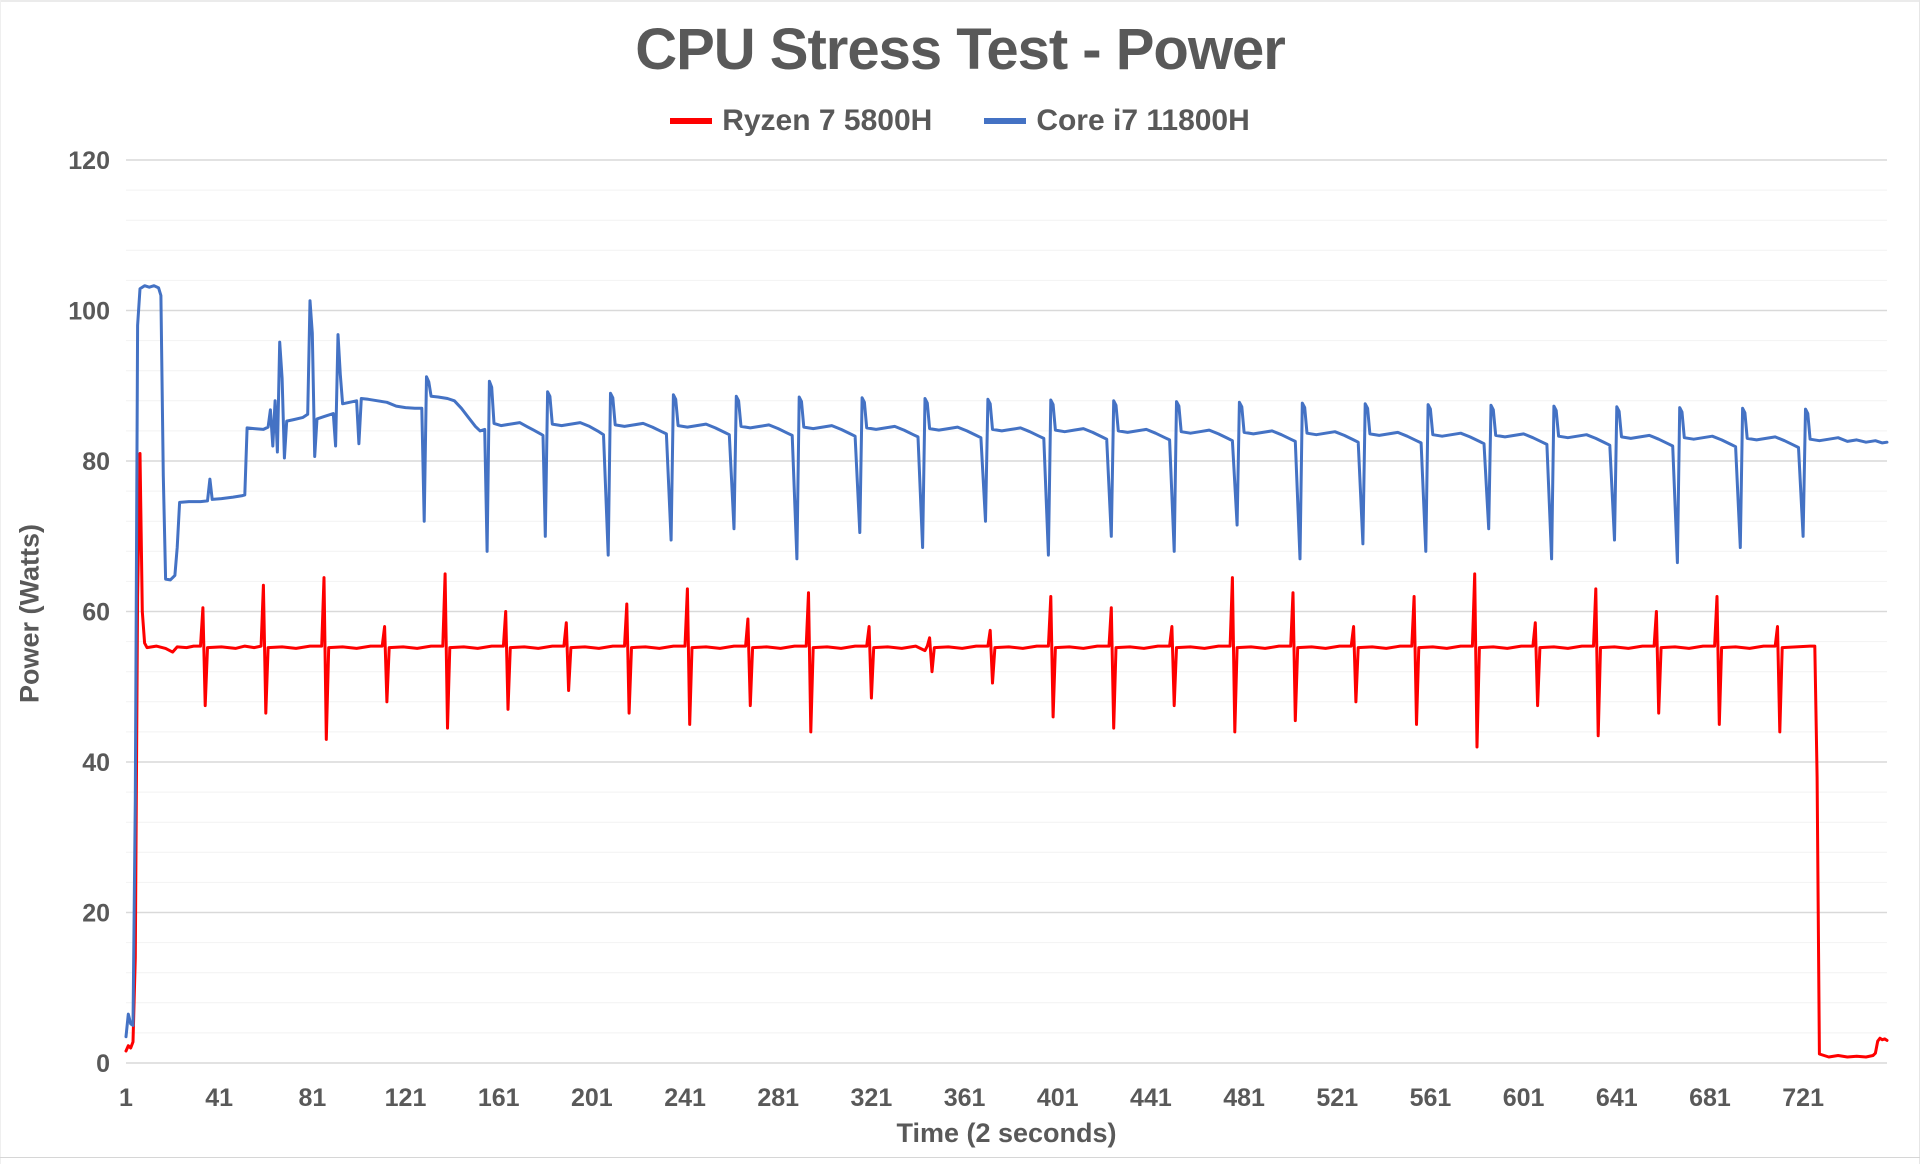 The height and width of the screenshot is (1164, 1920). I want to click on x-tick-label: 641, so click(1617, 1098).